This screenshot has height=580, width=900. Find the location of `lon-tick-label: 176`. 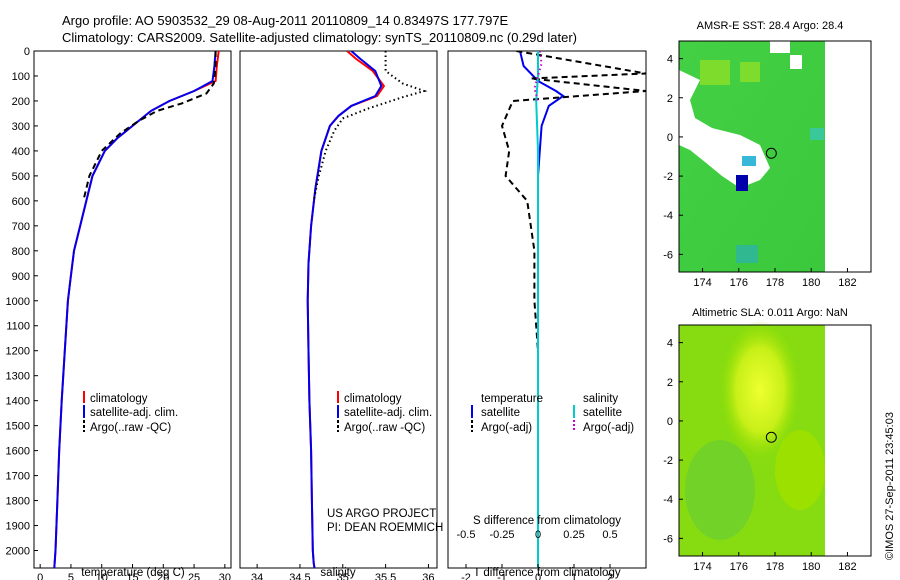

lon-tick-label: 176 is located at coordinates (739, 283).